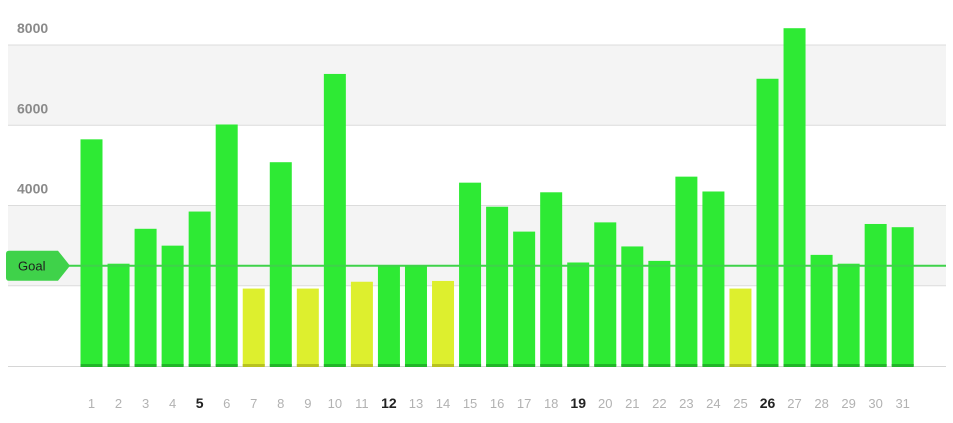 This screenshot has width=953, height=423. What do you see at coordinates (713, 403) in the screenshot?
I see `x-tick-label: 24` at bounding box center [713, 403].